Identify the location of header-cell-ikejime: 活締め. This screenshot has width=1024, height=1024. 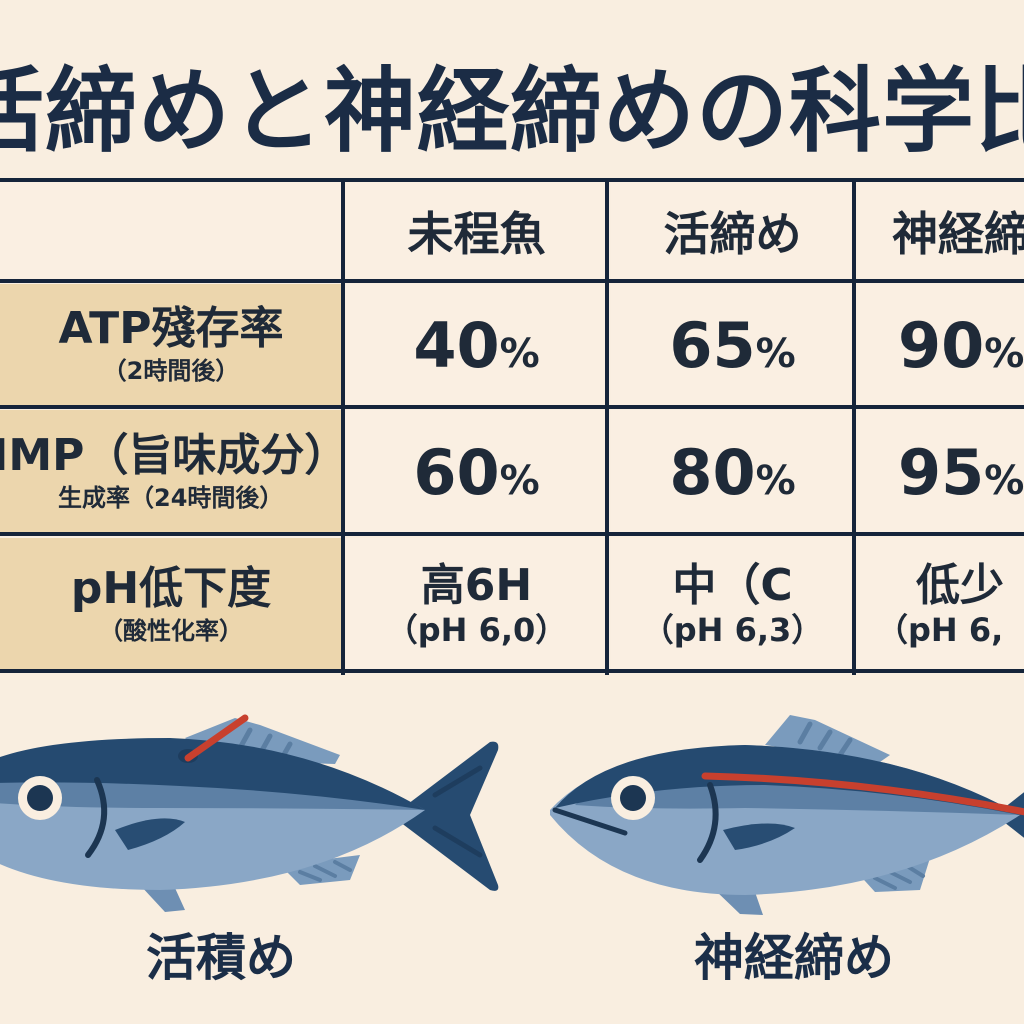
(732, 231).